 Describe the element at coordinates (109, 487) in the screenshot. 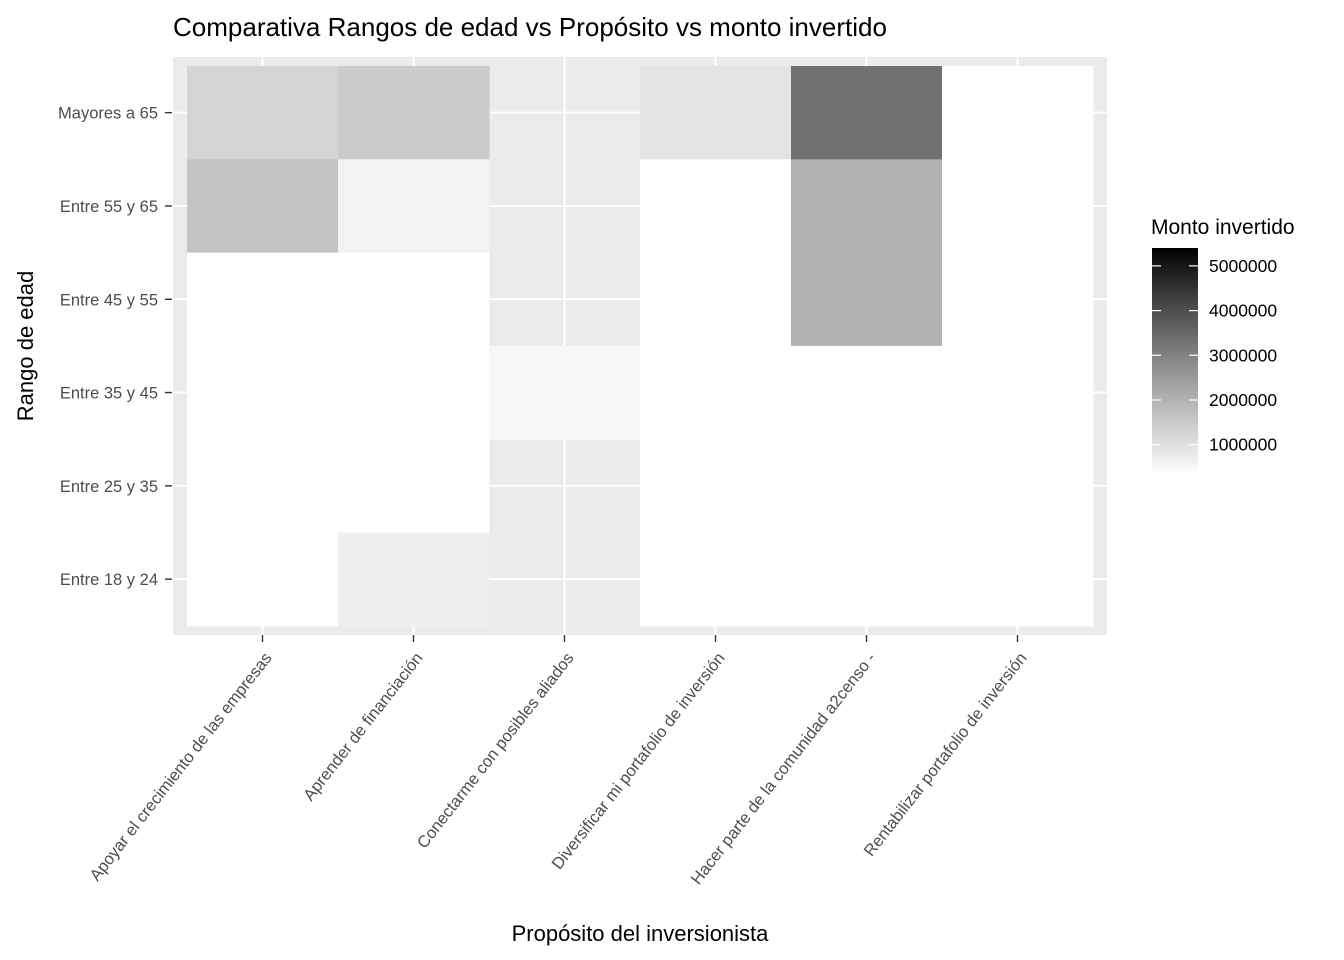

I see `y-tick-label-entre-25-y-35: Entre 25 y 35` at that location.